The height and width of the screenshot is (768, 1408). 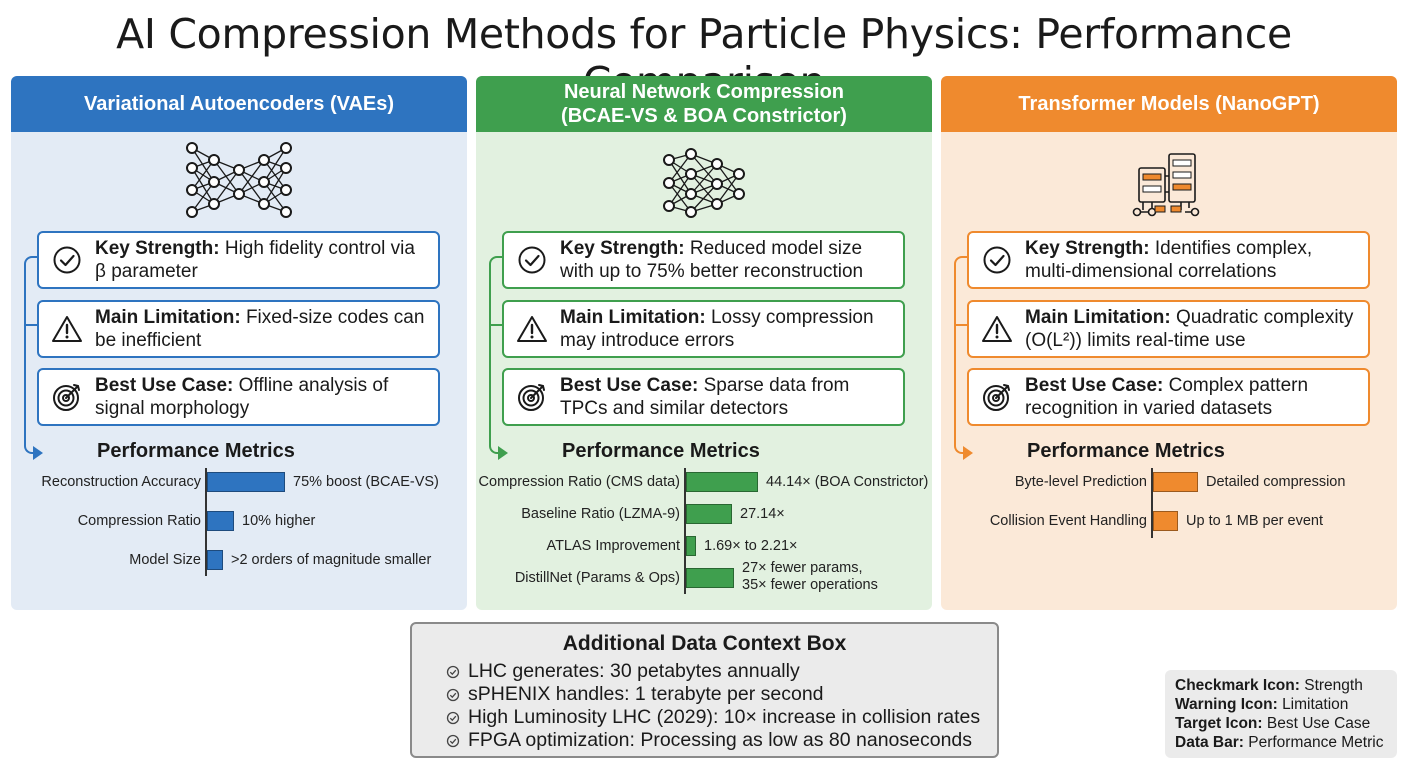 I want to click on transformer-diagram-icon, so click(x=1169, y=195).